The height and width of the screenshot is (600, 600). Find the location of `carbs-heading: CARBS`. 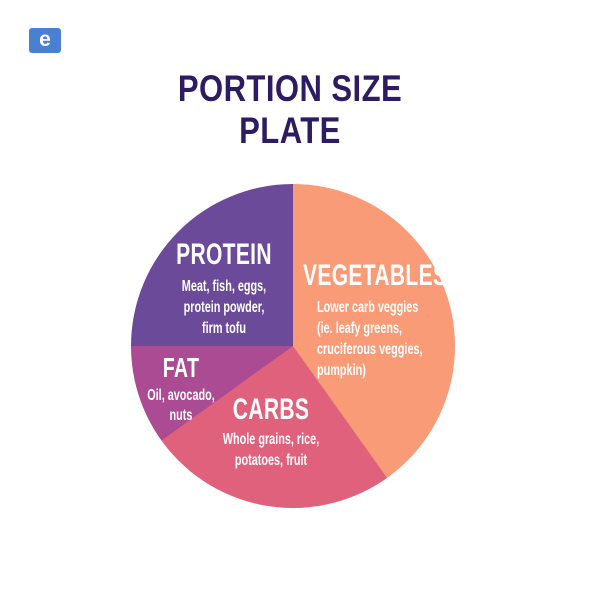

carbs-heading: CARBS is located at coordinates (271, 409).